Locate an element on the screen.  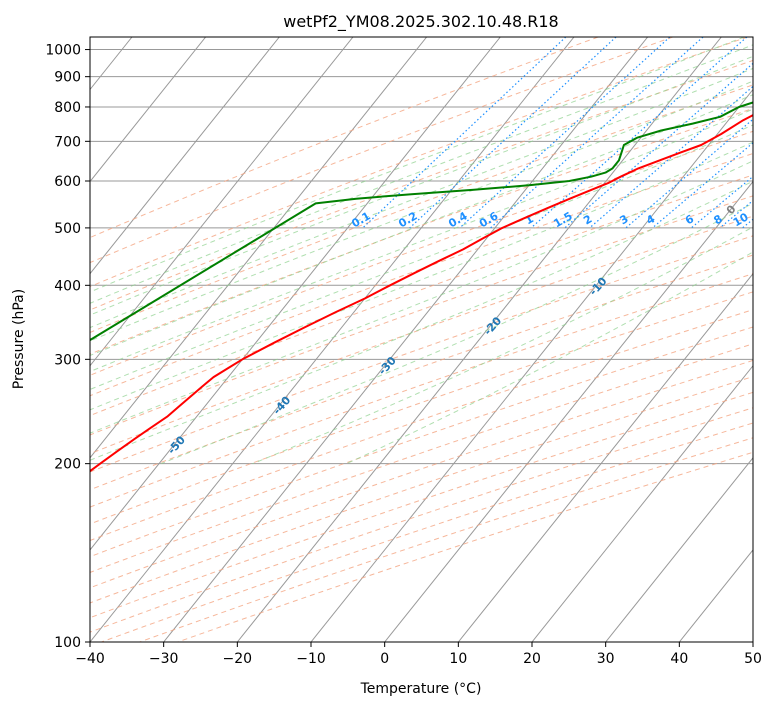
y-tick-label: 1000 is located at coordinates (63, 51).